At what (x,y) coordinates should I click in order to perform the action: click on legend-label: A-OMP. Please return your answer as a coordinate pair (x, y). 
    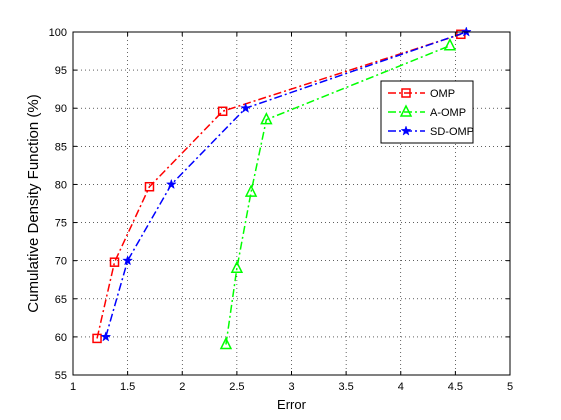
    Looking at the image, I should click on (448, 113).